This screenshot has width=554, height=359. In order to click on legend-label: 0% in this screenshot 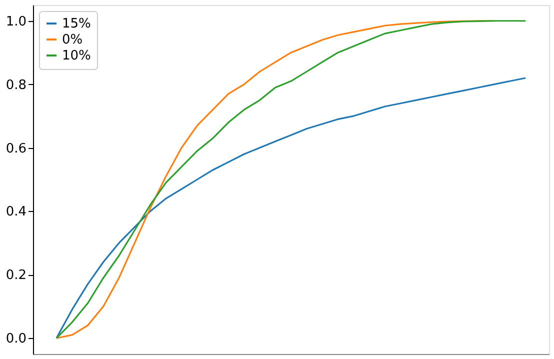, I will do `click(72, 40)`.